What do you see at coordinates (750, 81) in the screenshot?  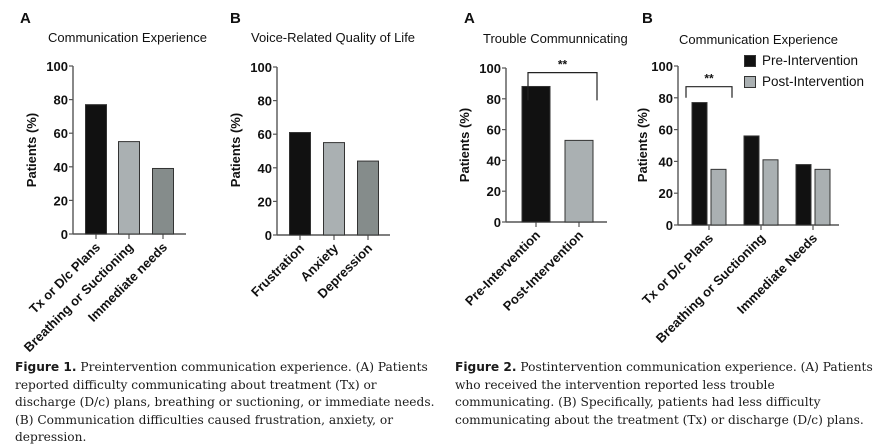 I see `legend-swatch-post` at bounding box center [750, 81].